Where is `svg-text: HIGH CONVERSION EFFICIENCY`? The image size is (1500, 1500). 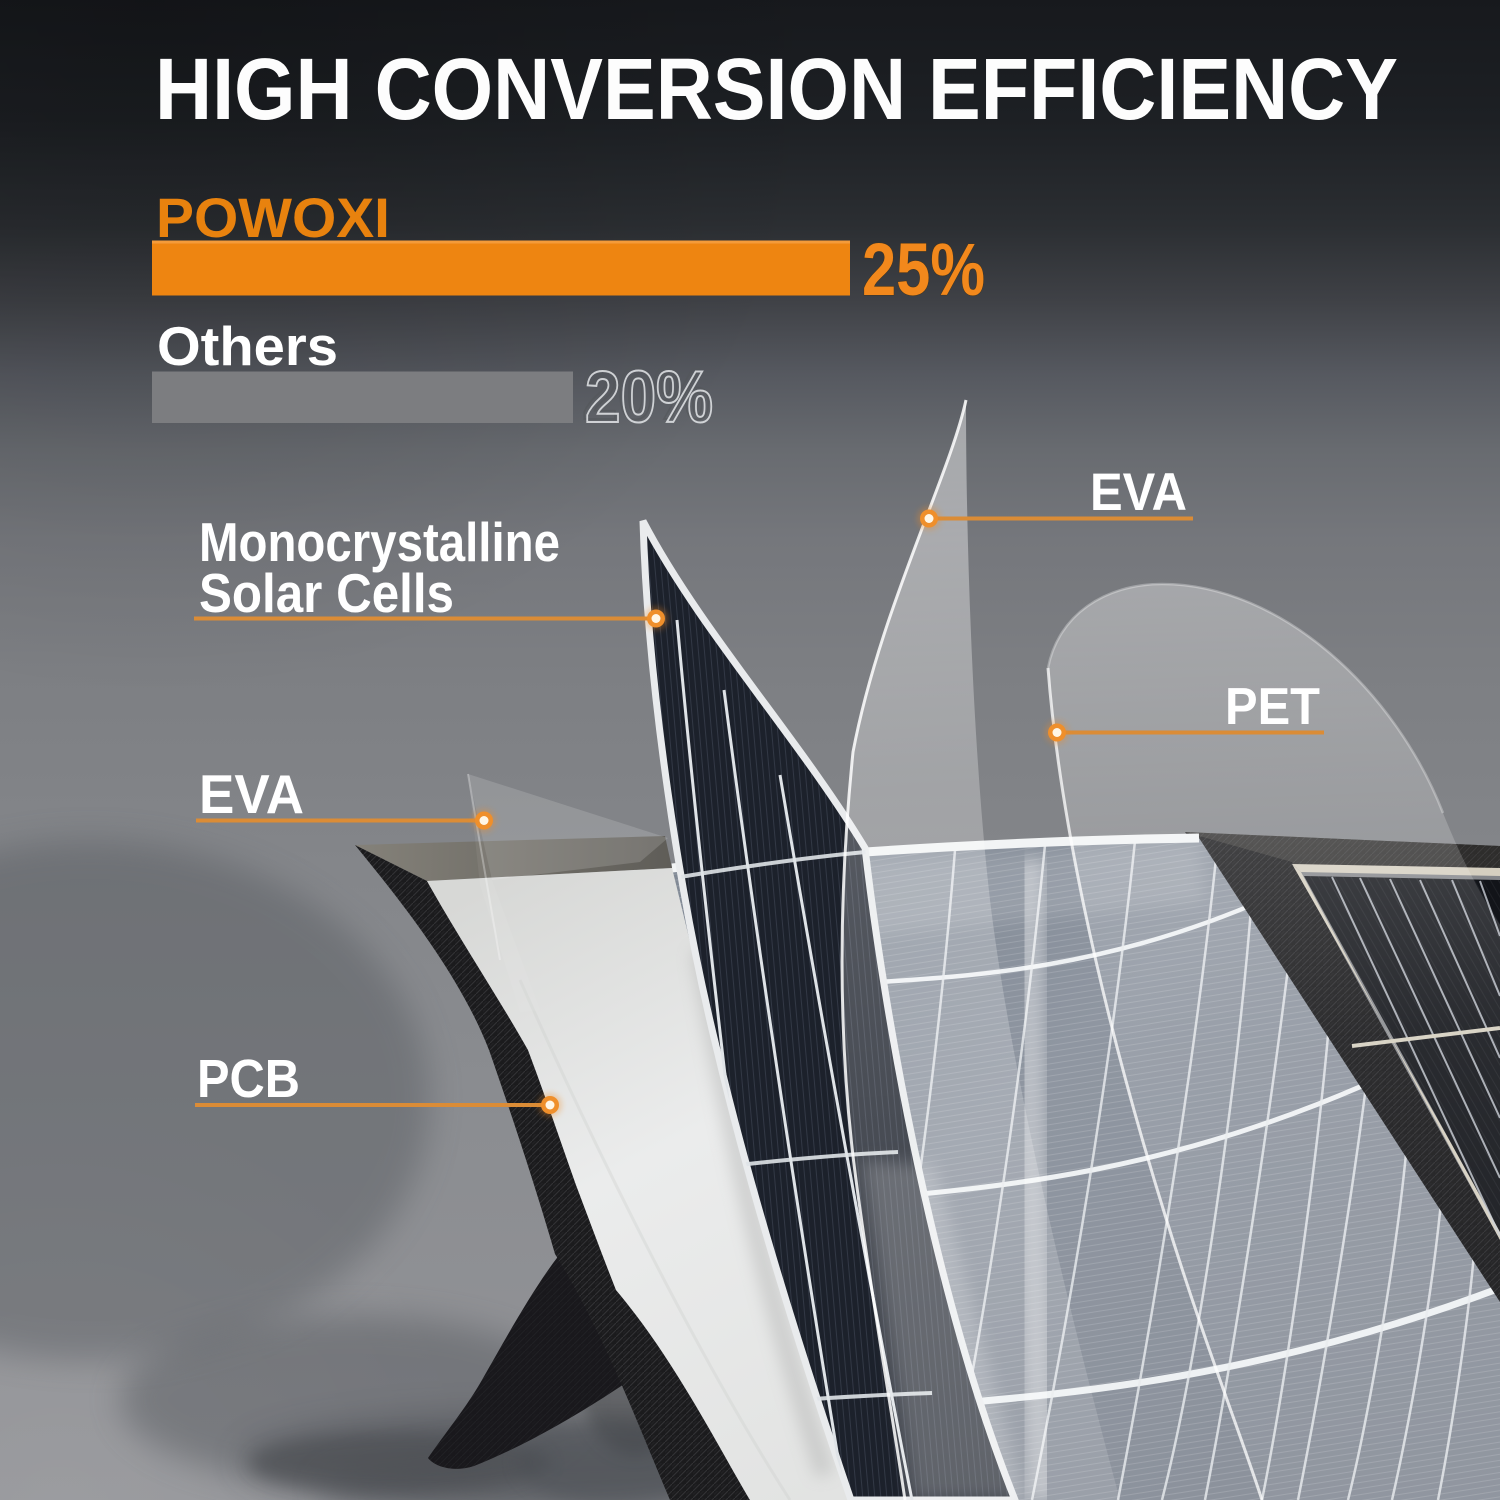
svg-text: HIGH CONVERSION EFFICIENCY is located at coordinates (776, 89).